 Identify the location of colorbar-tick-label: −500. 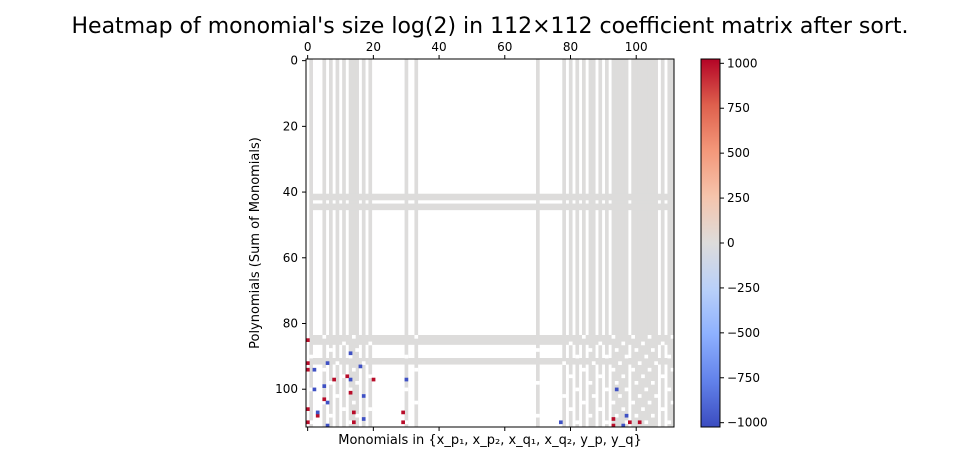
(743, 333).